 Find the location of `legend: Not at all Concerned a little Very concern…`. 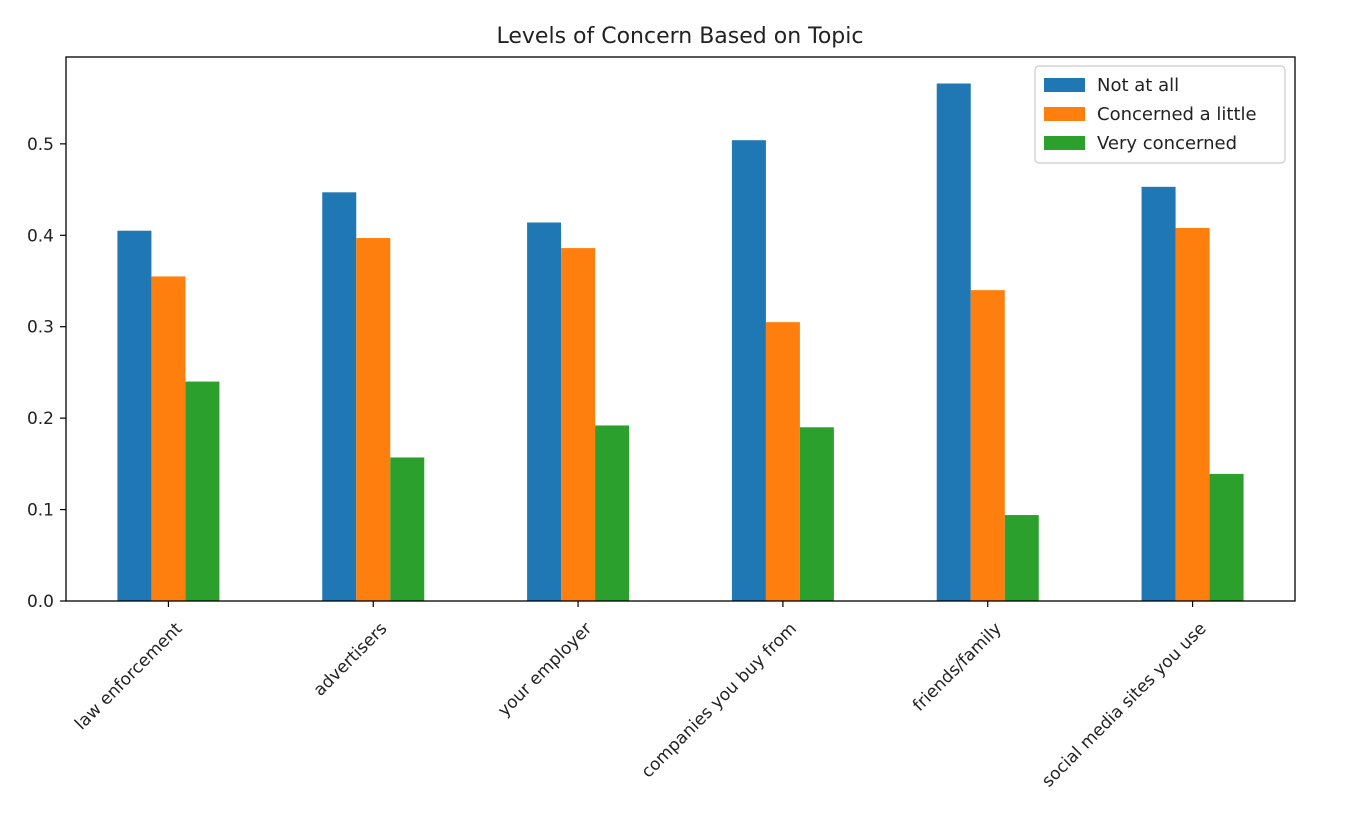

legend: Not at all Concerned a little Very concern… is located at coordinates (1160, 114).